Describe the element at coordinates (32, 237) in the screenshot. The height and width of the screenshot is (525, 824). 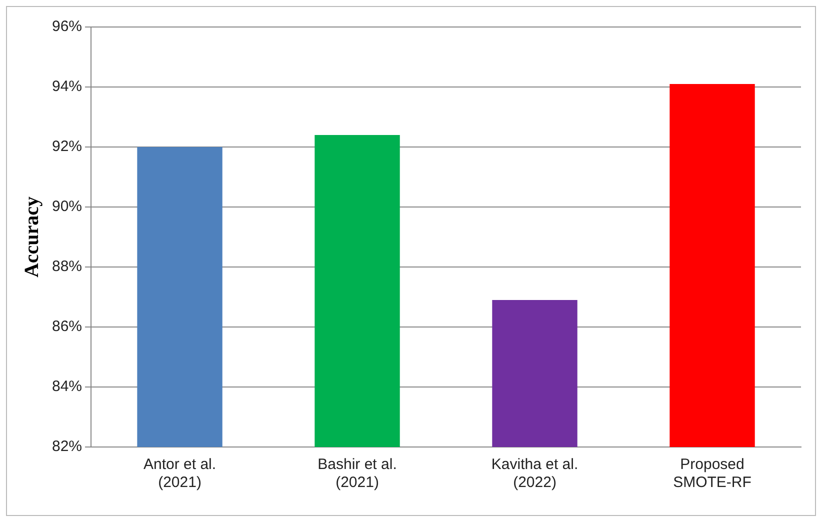
I see `y-axis-title: Accuracy` at that location.